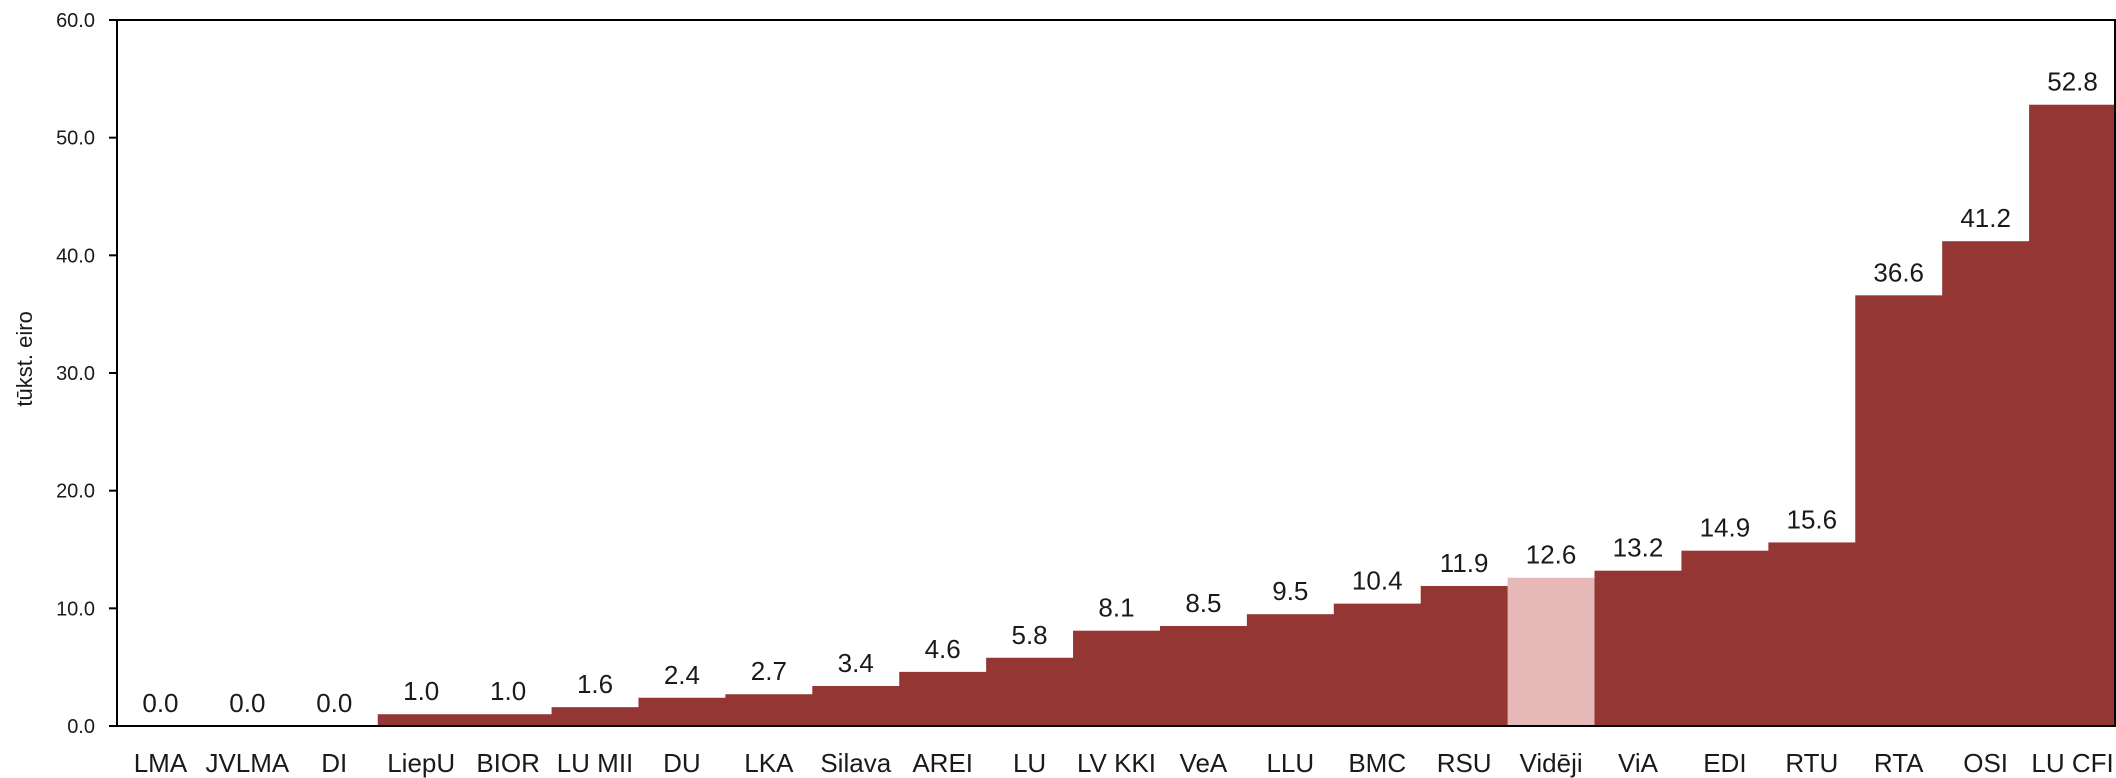  Describe the element at coordinates (1116, 763) in the screenshot. I see `category-label: LV KKI` at that location.